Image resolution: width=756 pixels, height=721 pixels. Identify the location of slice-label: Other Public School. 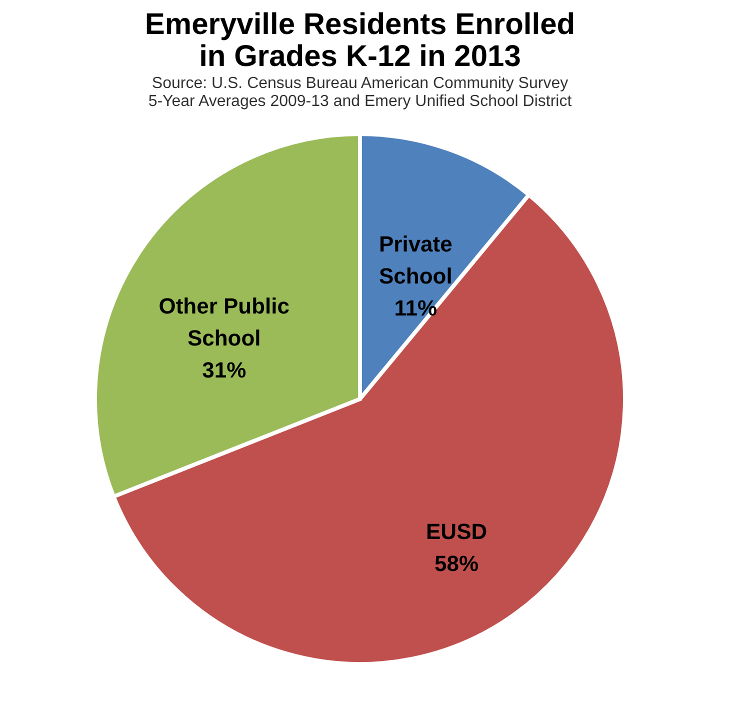
(224, 322).